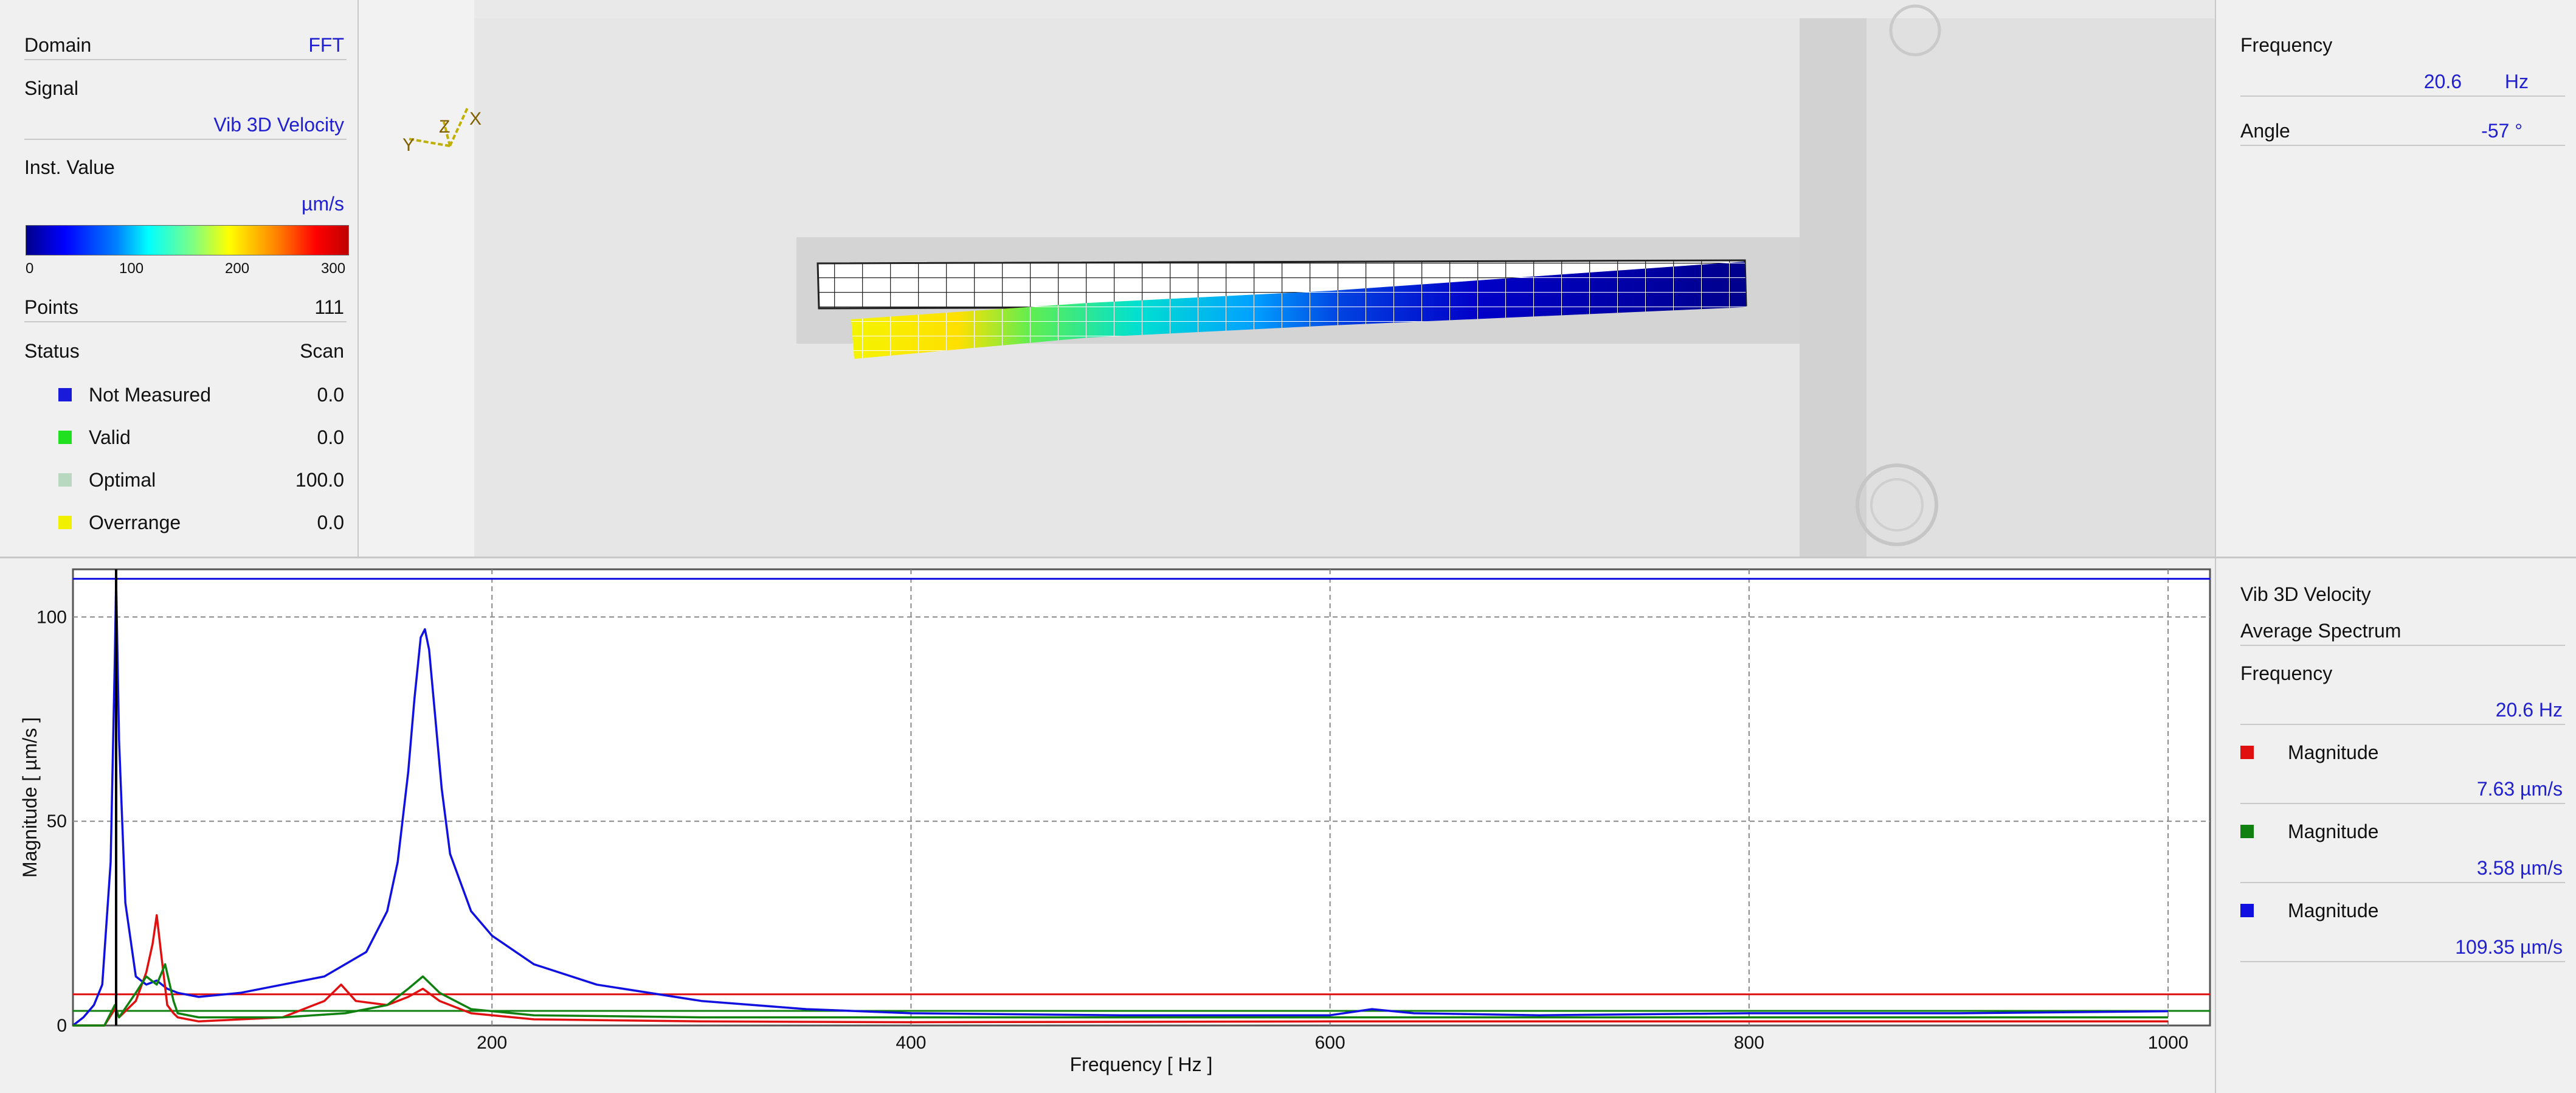 This screenshot has width=2576, height=1093. Describe the element at coordinates (110, 437) in the screenshot. I see `status-item-label: Valid` at that location.